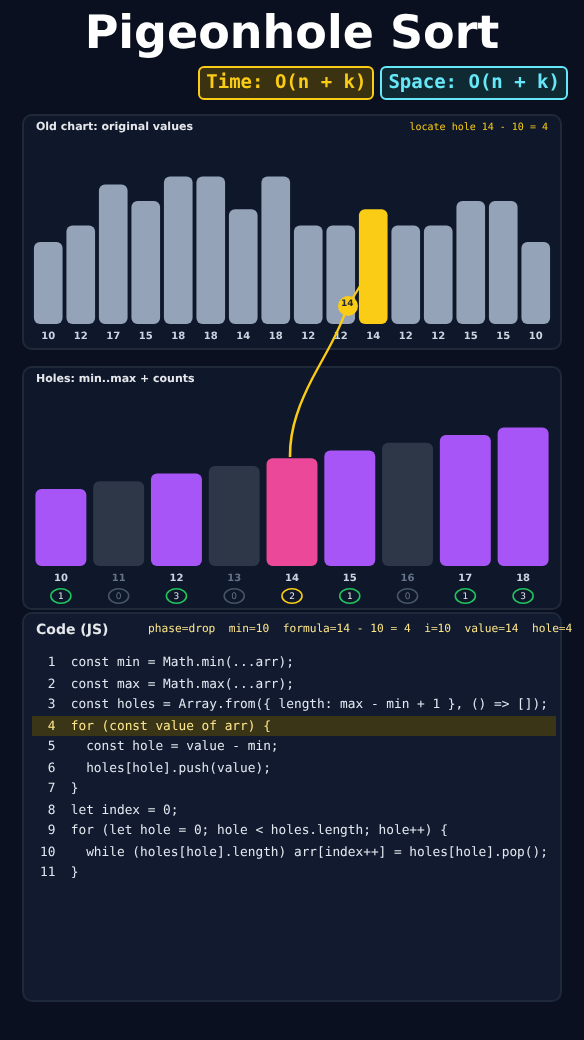 Image resolution: width=584 pixels, height=1040 pixels. Describe the element at coordinates (292, 34) in the screenshot. I see `chart-title: Pigeonhole Sort` at that location.